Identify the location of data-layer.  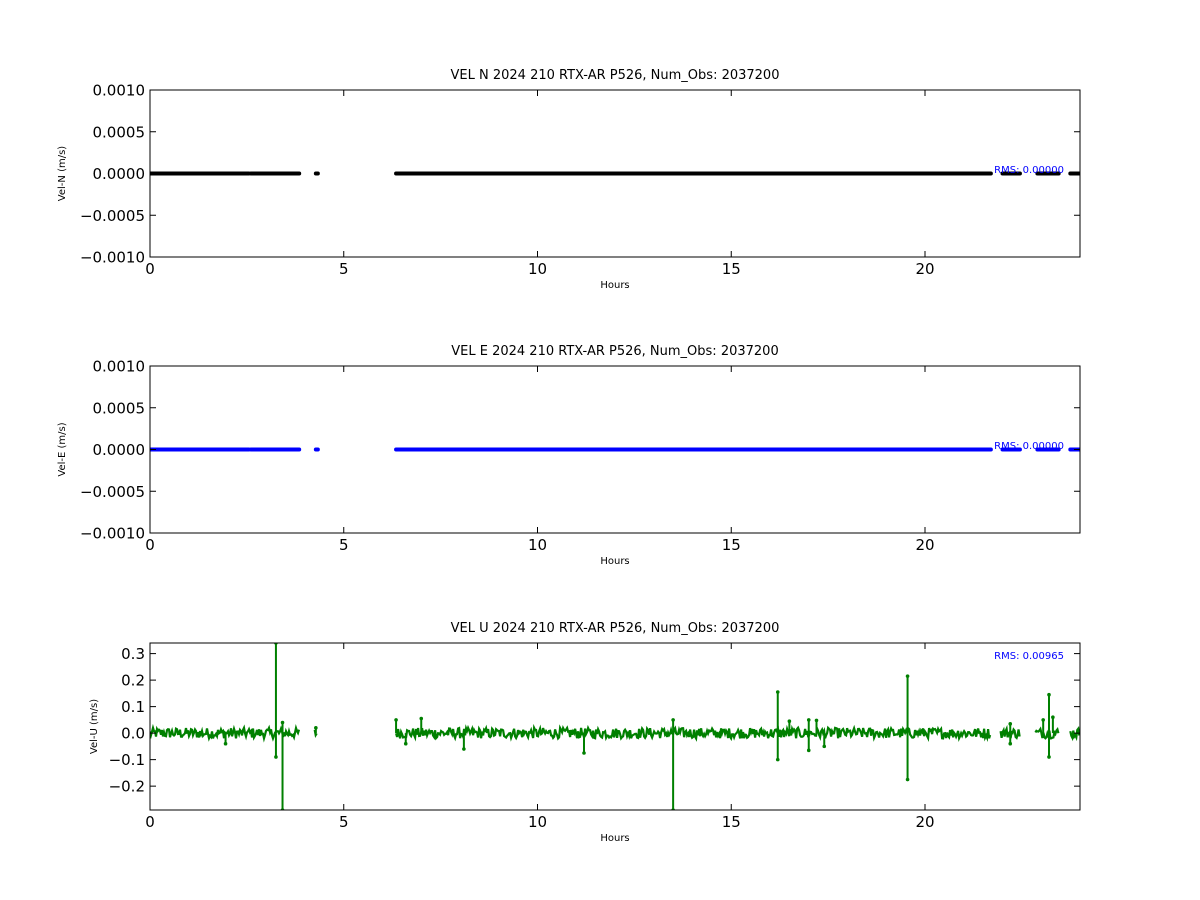
(615, 726).